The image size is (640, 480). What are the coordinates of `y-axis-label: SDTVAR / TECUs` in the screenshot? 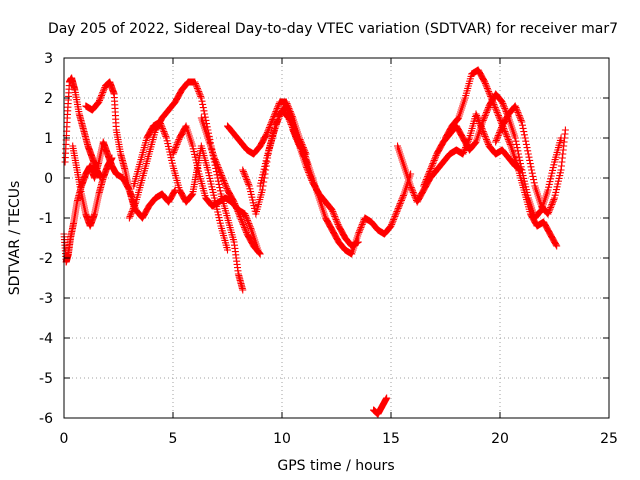 It's located at (15, 238).